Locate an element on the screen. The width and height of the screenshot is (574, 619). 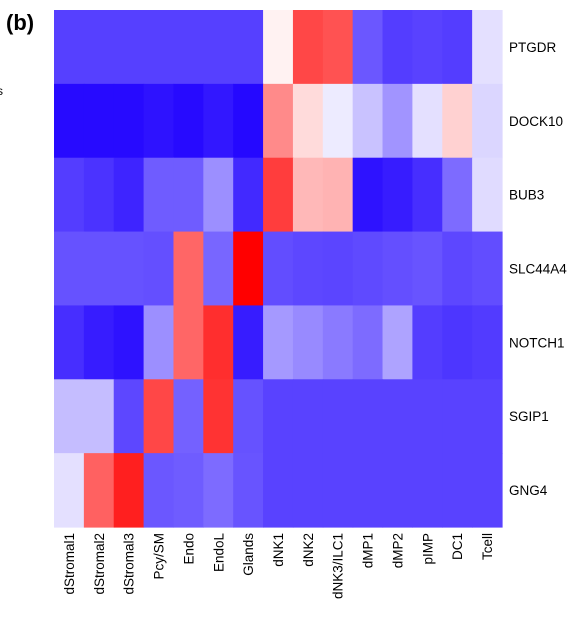
row-label: DOCK10 is located at coordinates (536, 121).